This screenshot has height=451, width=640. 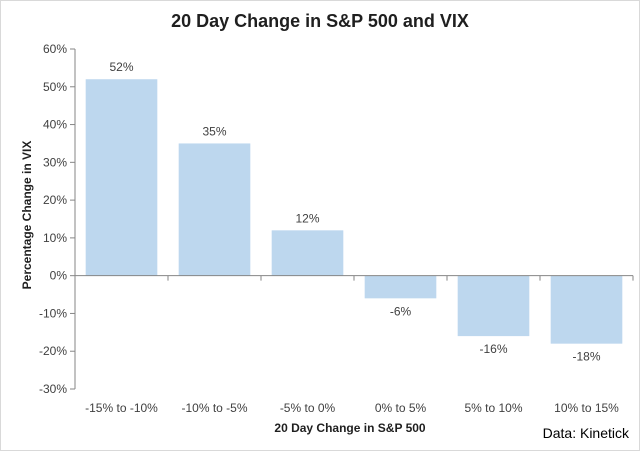 I want to click on x-axis-title: 20 Day Change in S&P 500, so click(x=350, y=428).